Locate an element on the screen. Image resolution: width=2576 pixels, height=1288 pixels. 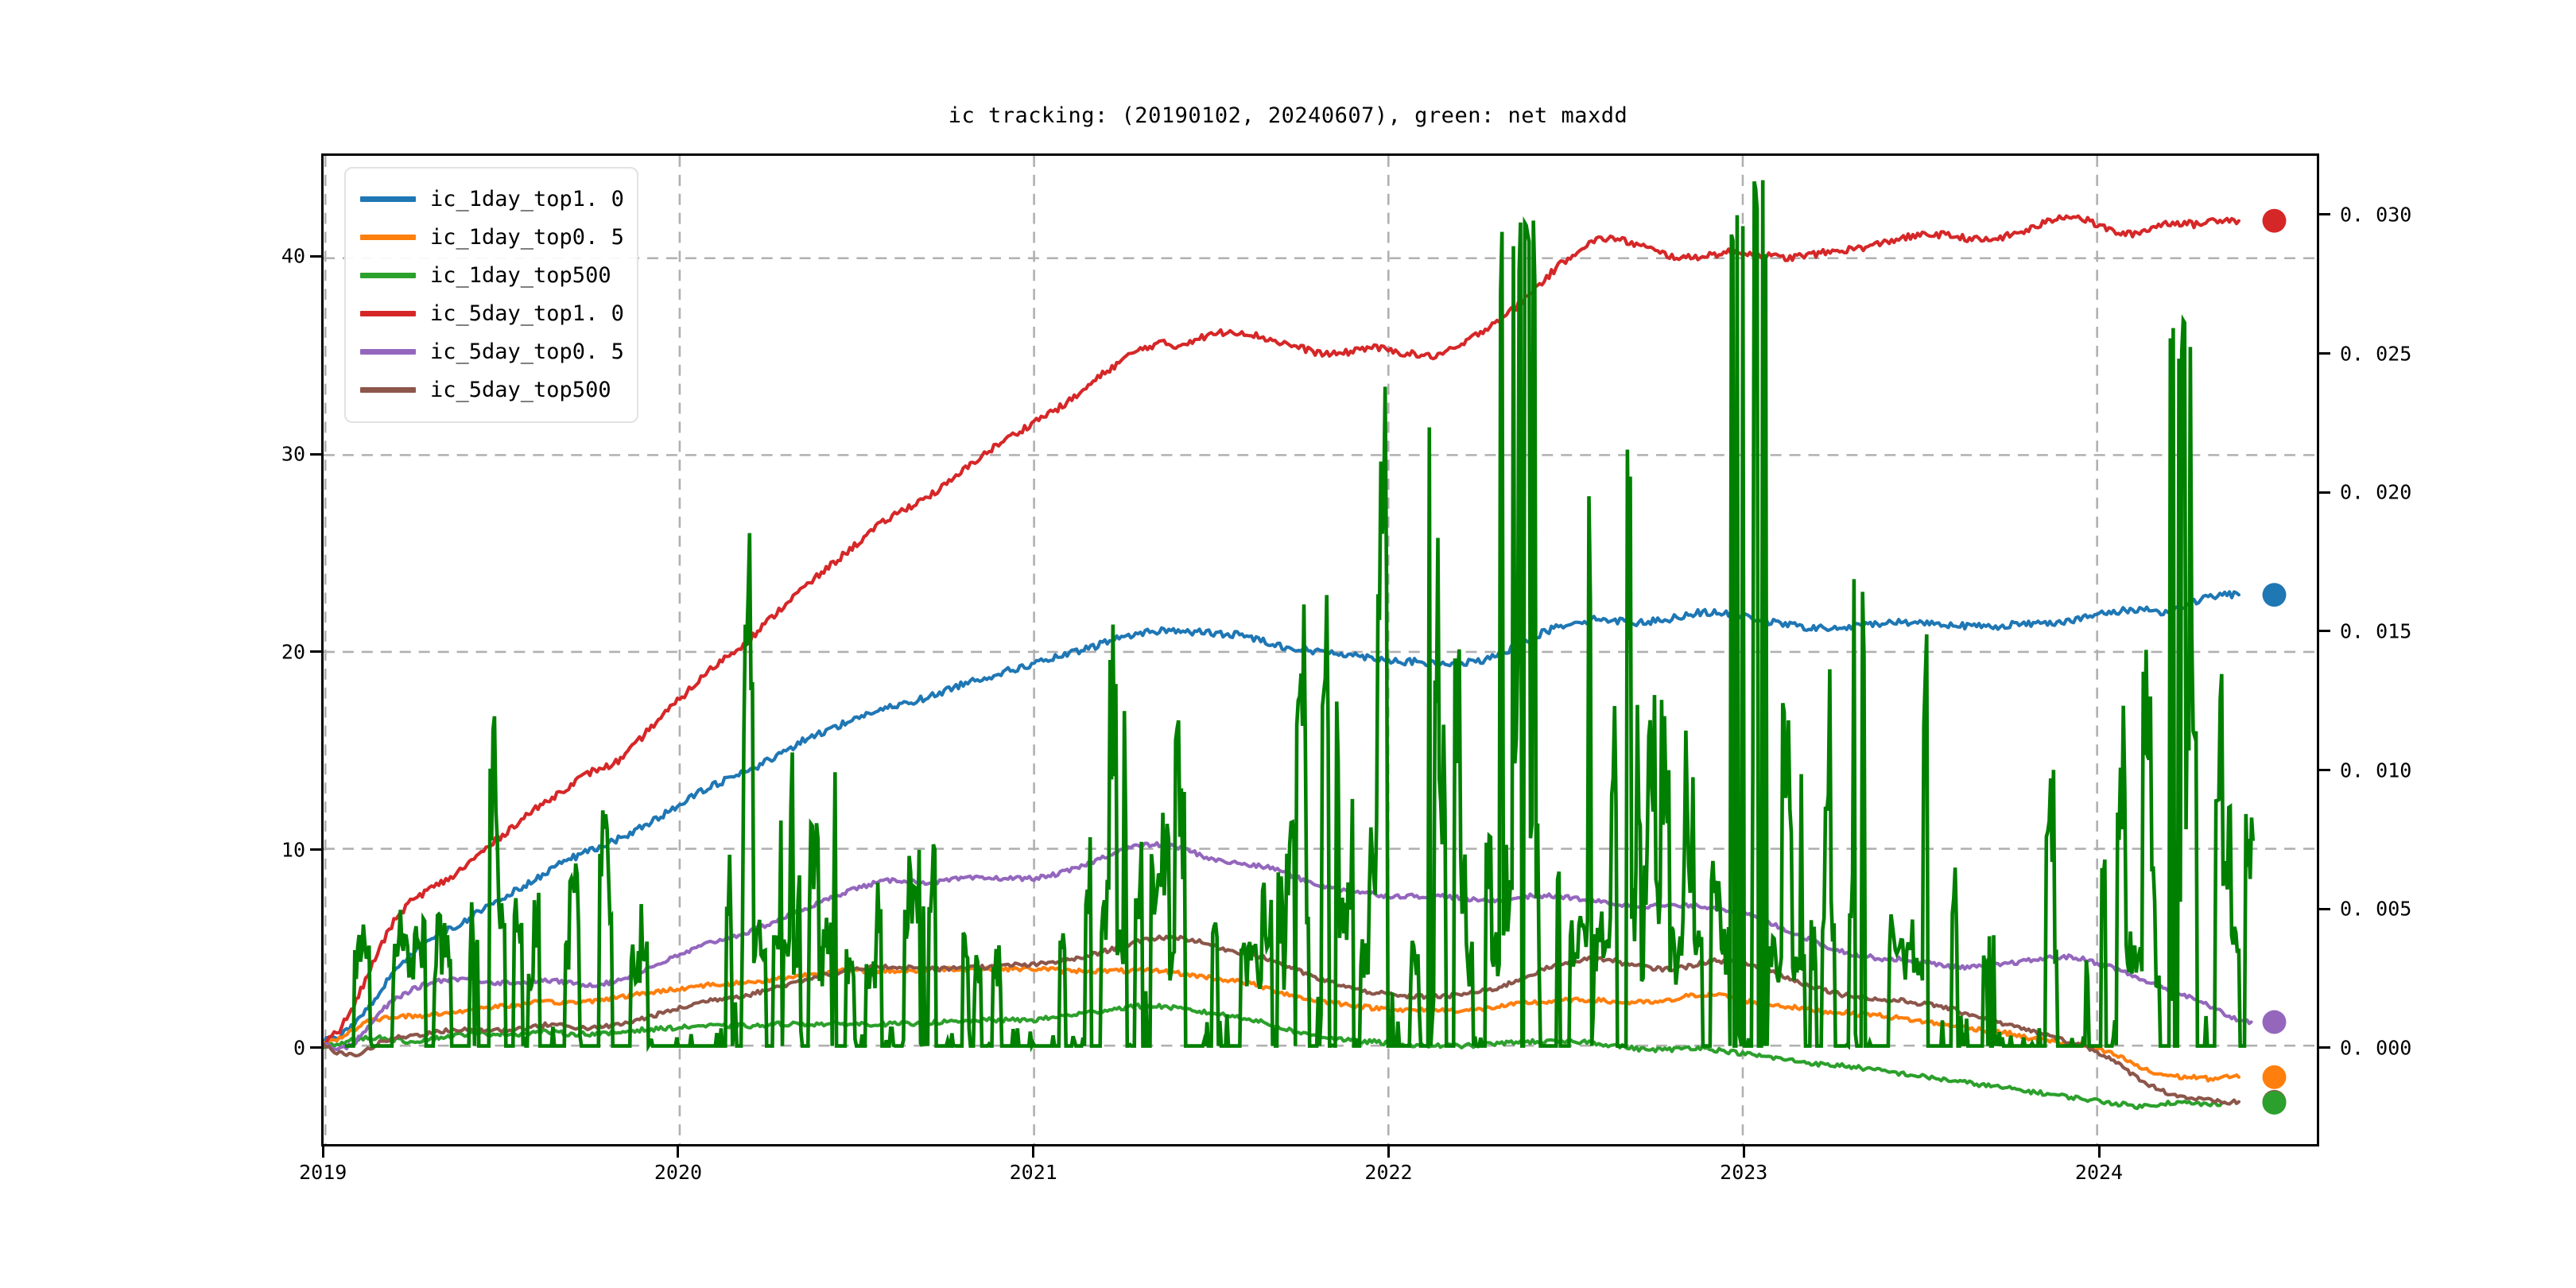
legend-label: ic_5day_top500 is located at coordinates (521, 390).